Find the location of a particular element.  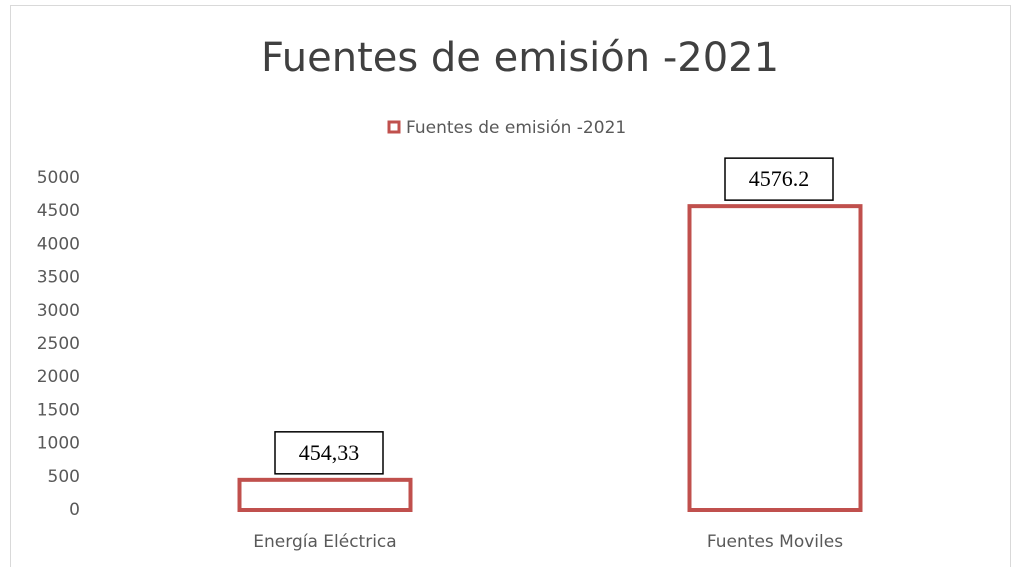

y-tick-label: 1000 is located at coordinates (58, 444).